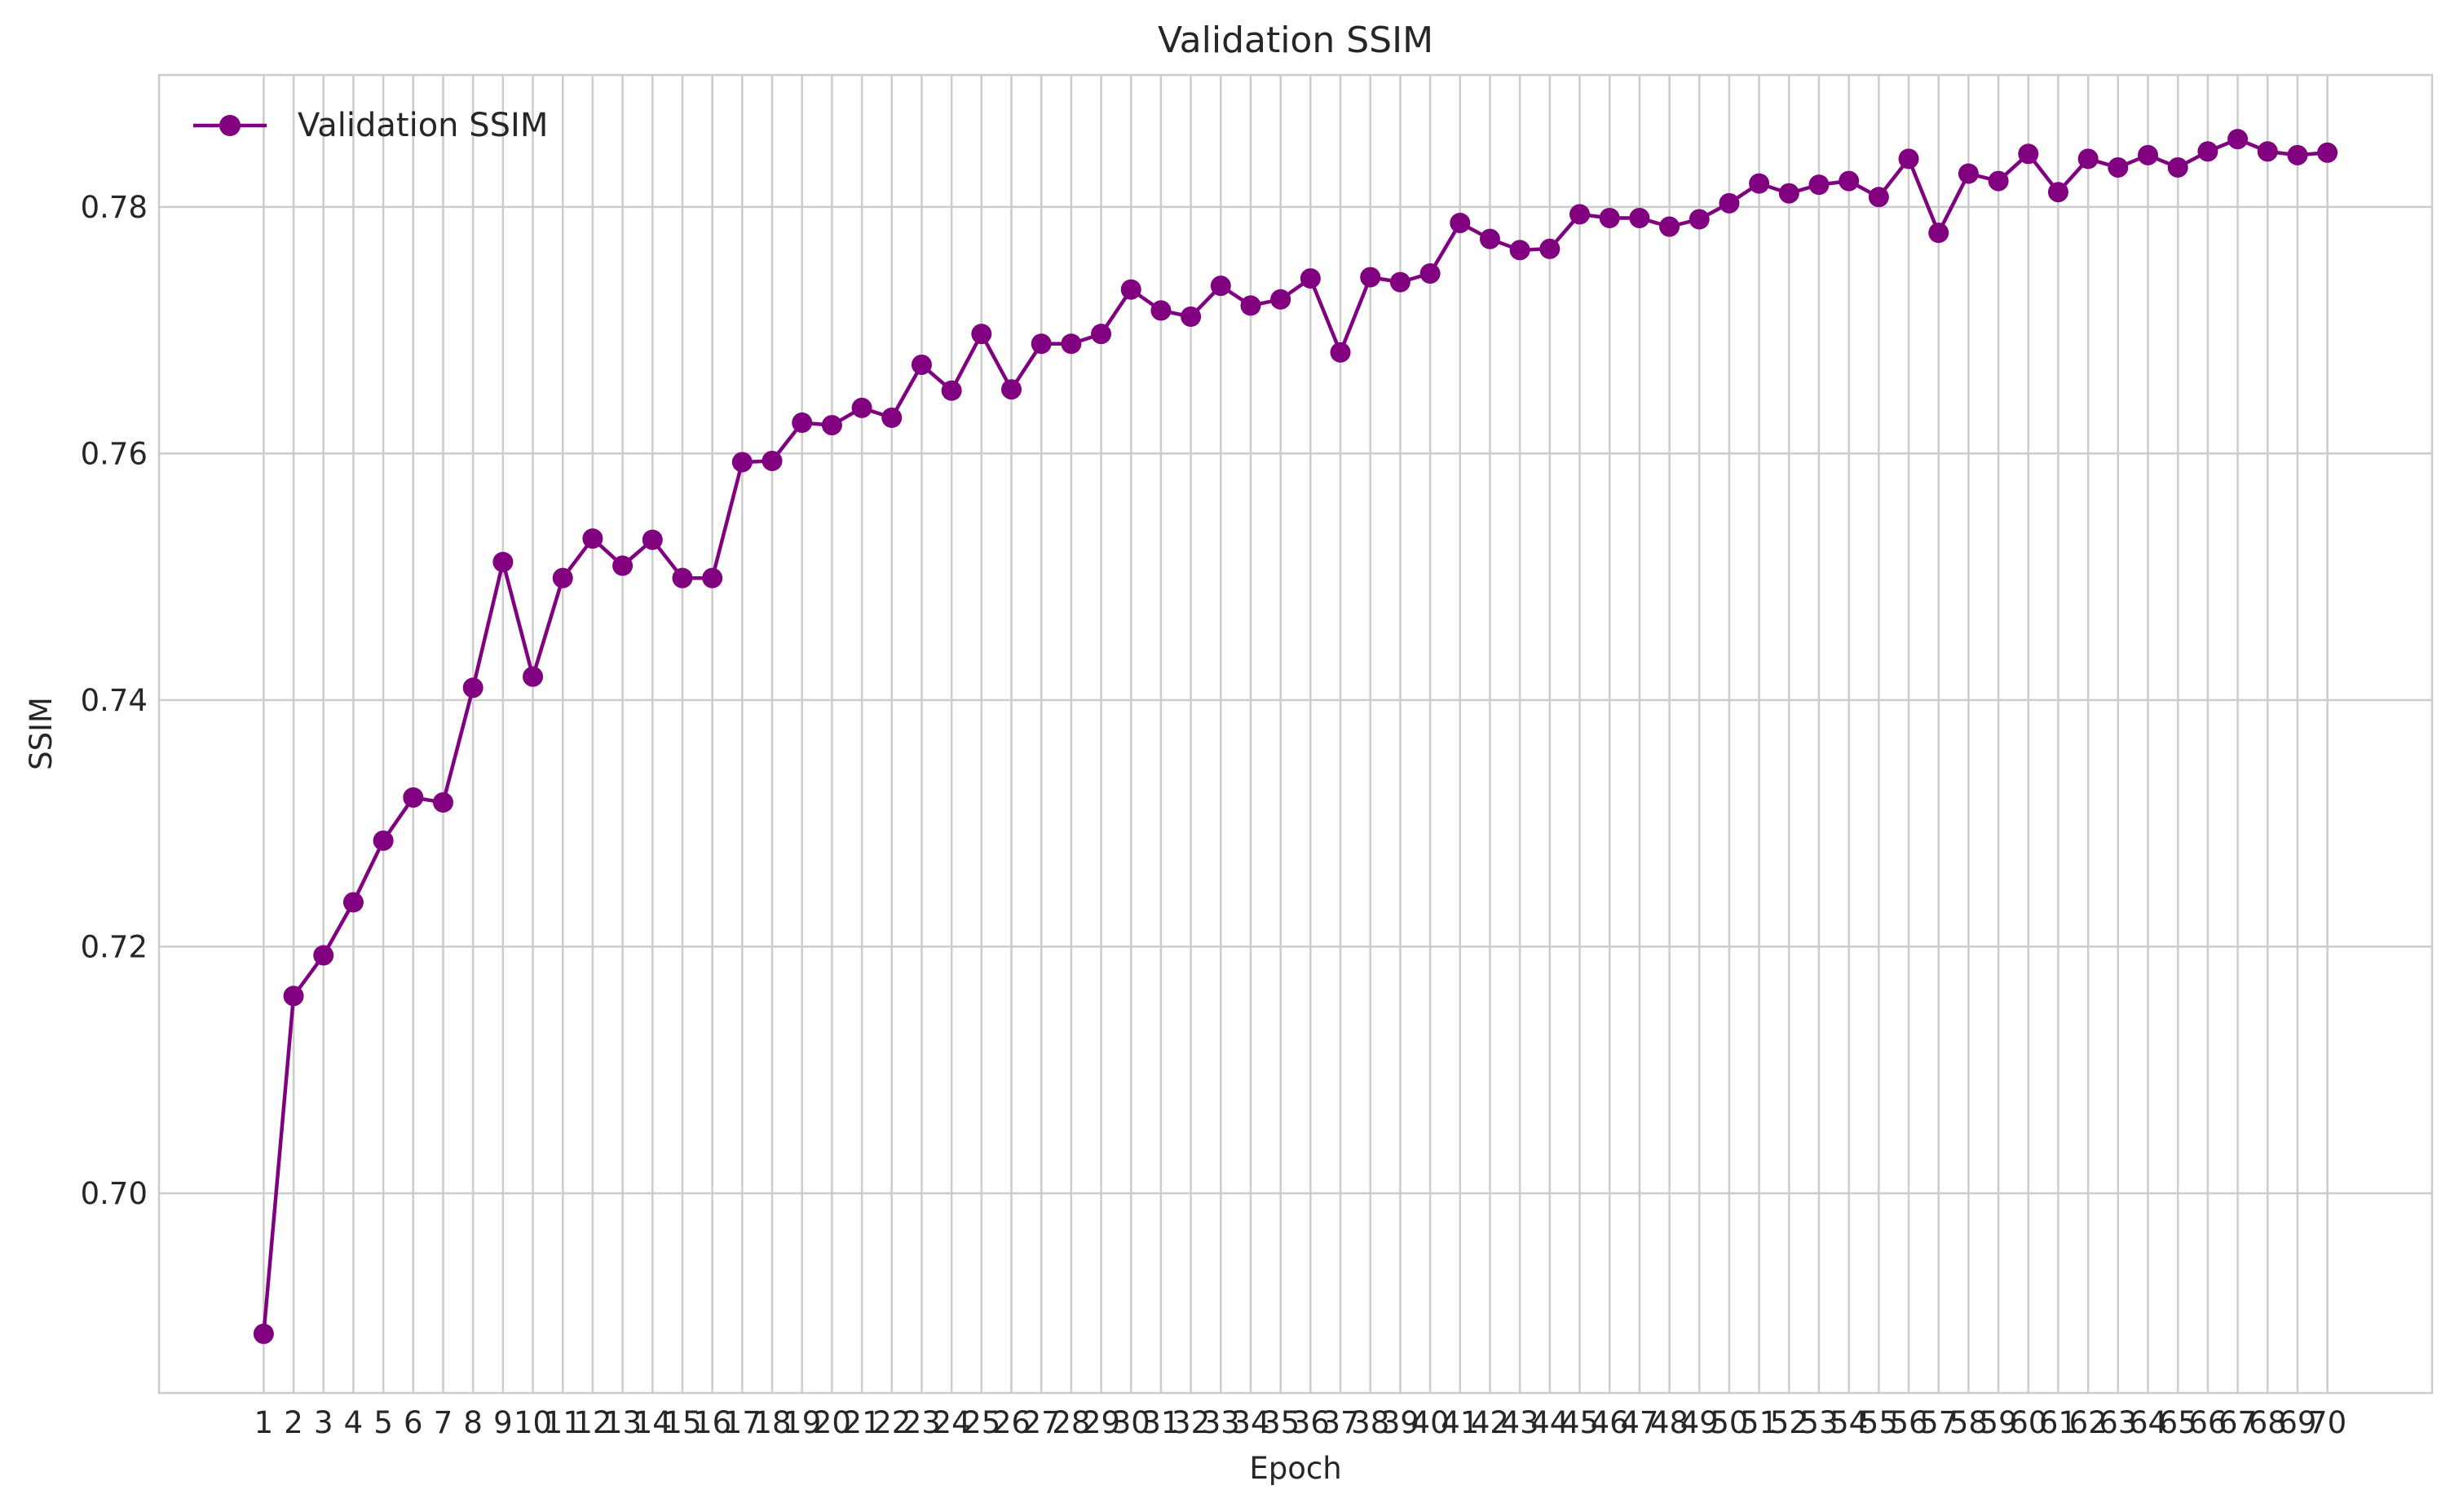 The height and width of the screenshot is (1512, 2459). Describe the element at coordinates (1131, 1423) in the screenshot. I see `x-tick-label: 30` at that location.